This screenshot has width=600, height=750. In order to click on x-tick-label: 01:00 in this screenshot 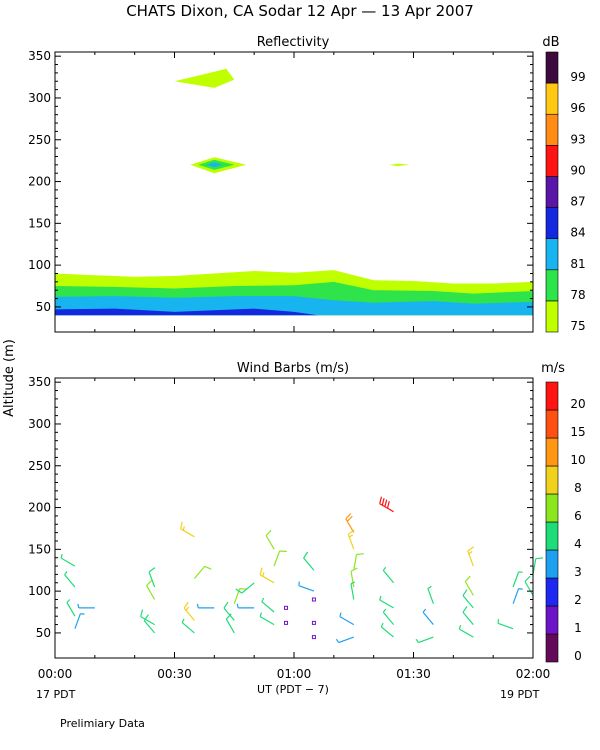, I will do `click(294, 674)`.